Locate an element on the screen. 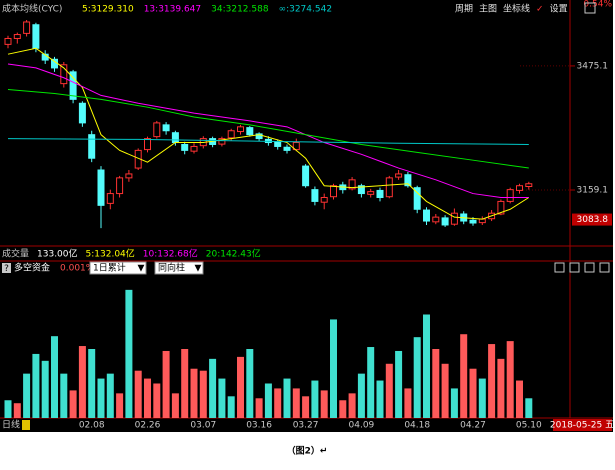 The image size is (615, 470). menu-item: 主图 is located at coordinates (488, 9).